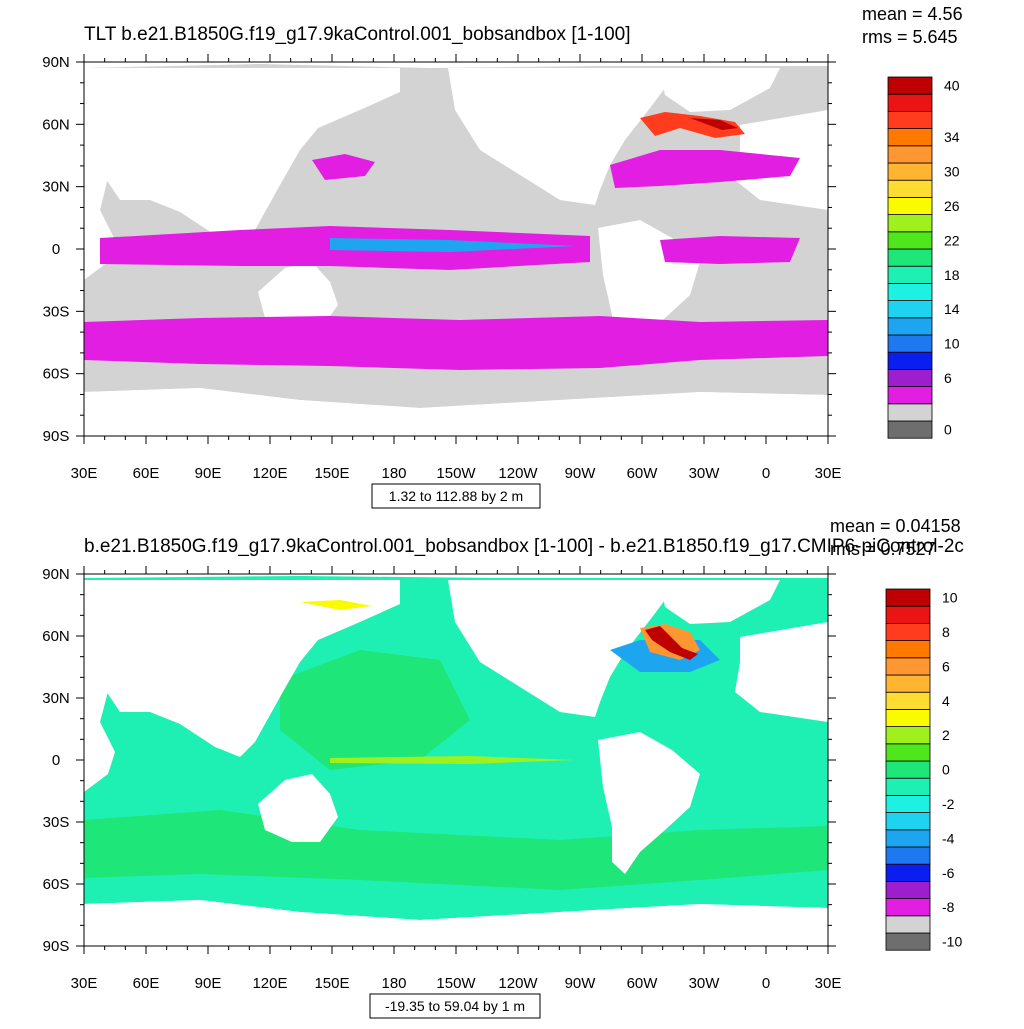 This screenshot has width=1024, height=1029. Describe the element at coordinates (242, 156) in the screenshot. I see `panel-1-asia` at that location.